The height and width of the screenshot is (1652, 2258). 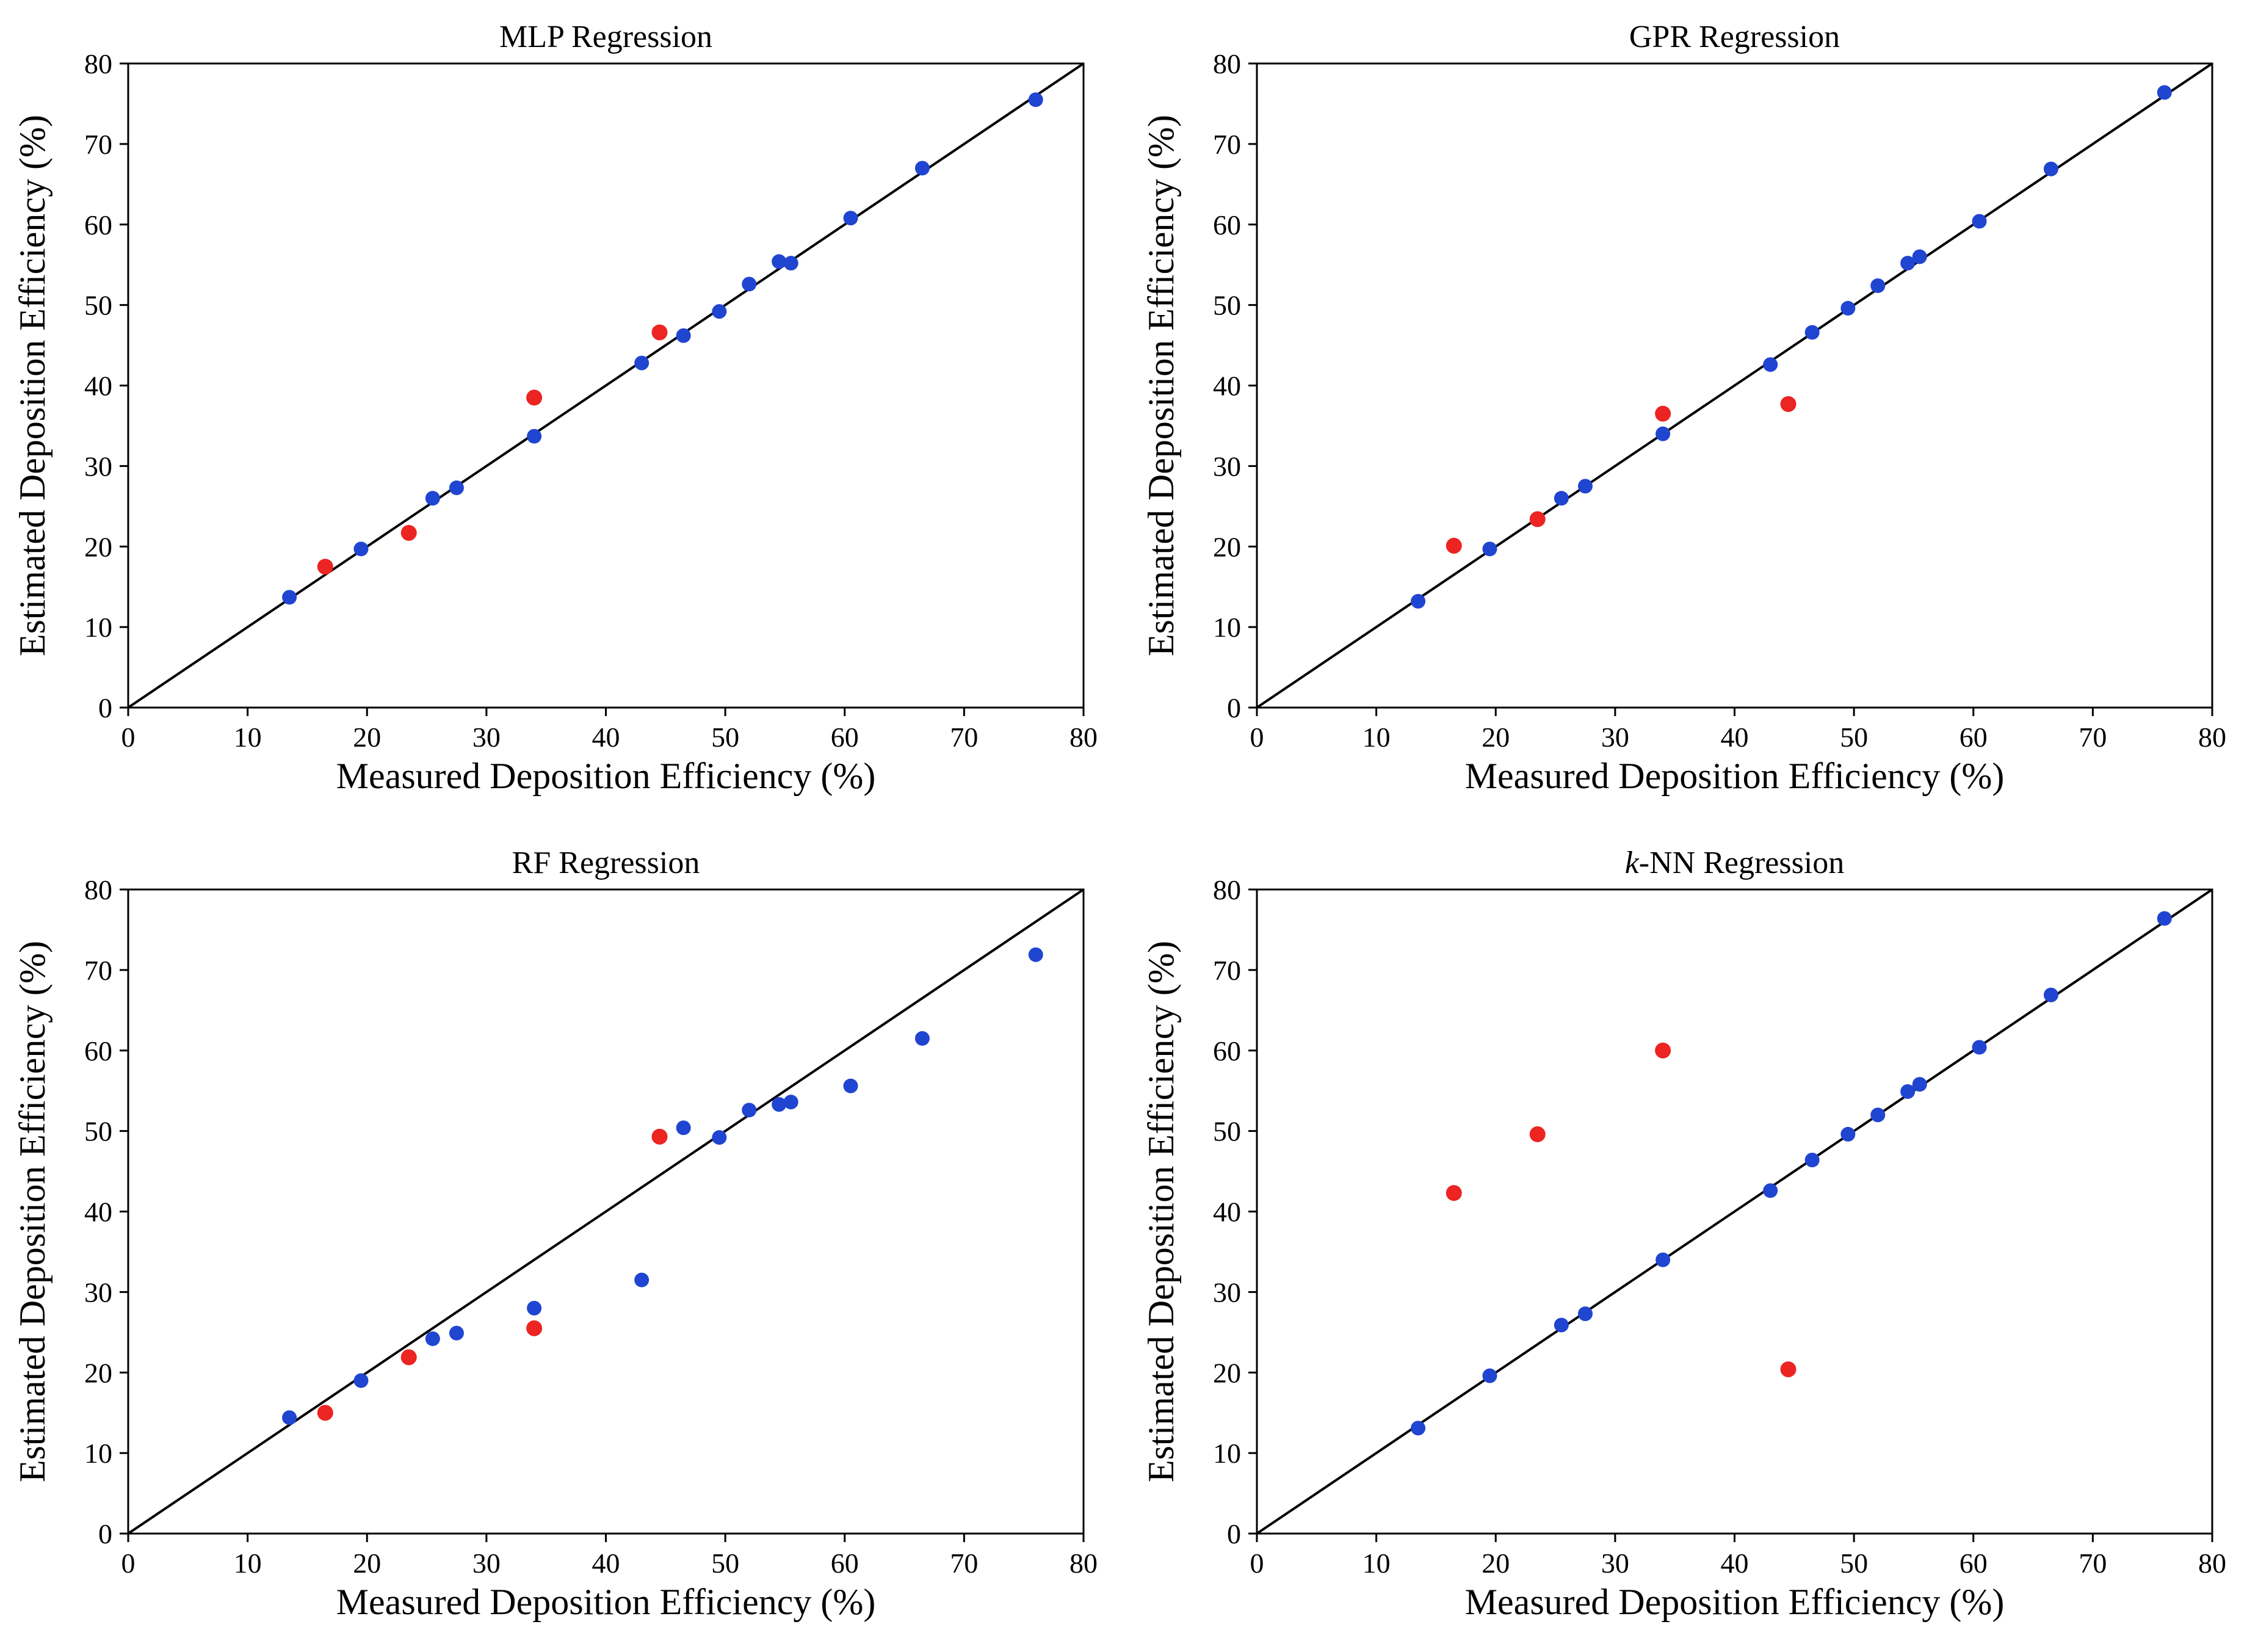 What do you see at coordinates (98, 144) in the screenshot?
I see `y-tick-label: 70` at bounding box center [98, 144].